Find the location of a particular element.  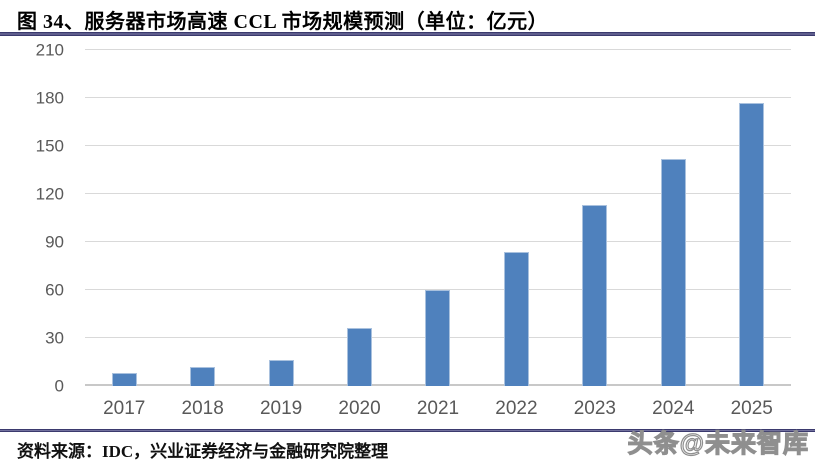

bar-slot-2023 is located at coordinates (595, 218).